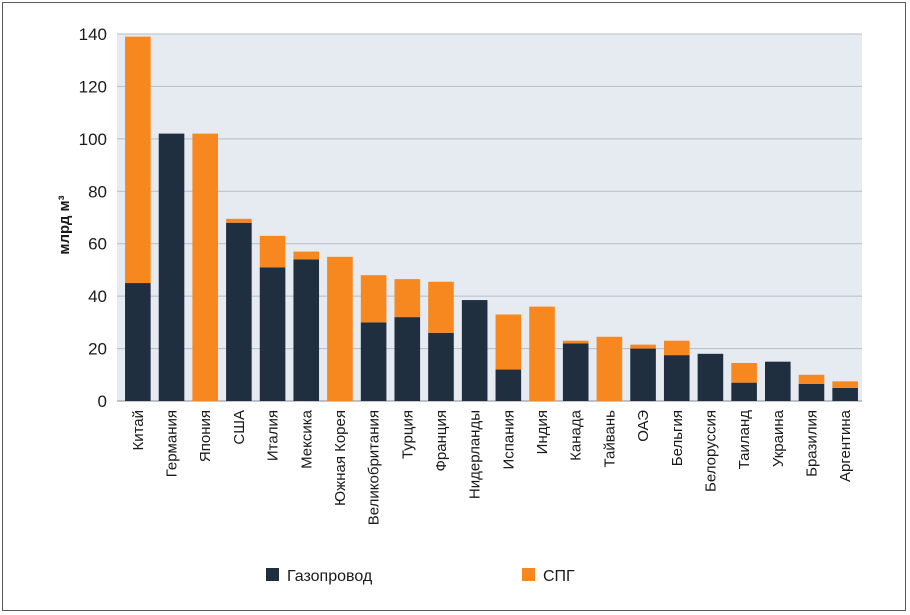 This screenshot has height=615, width=910. Describe the element at coordinates (407, 434) in the screenshot. I see `x-category-label: Турция` at that location.